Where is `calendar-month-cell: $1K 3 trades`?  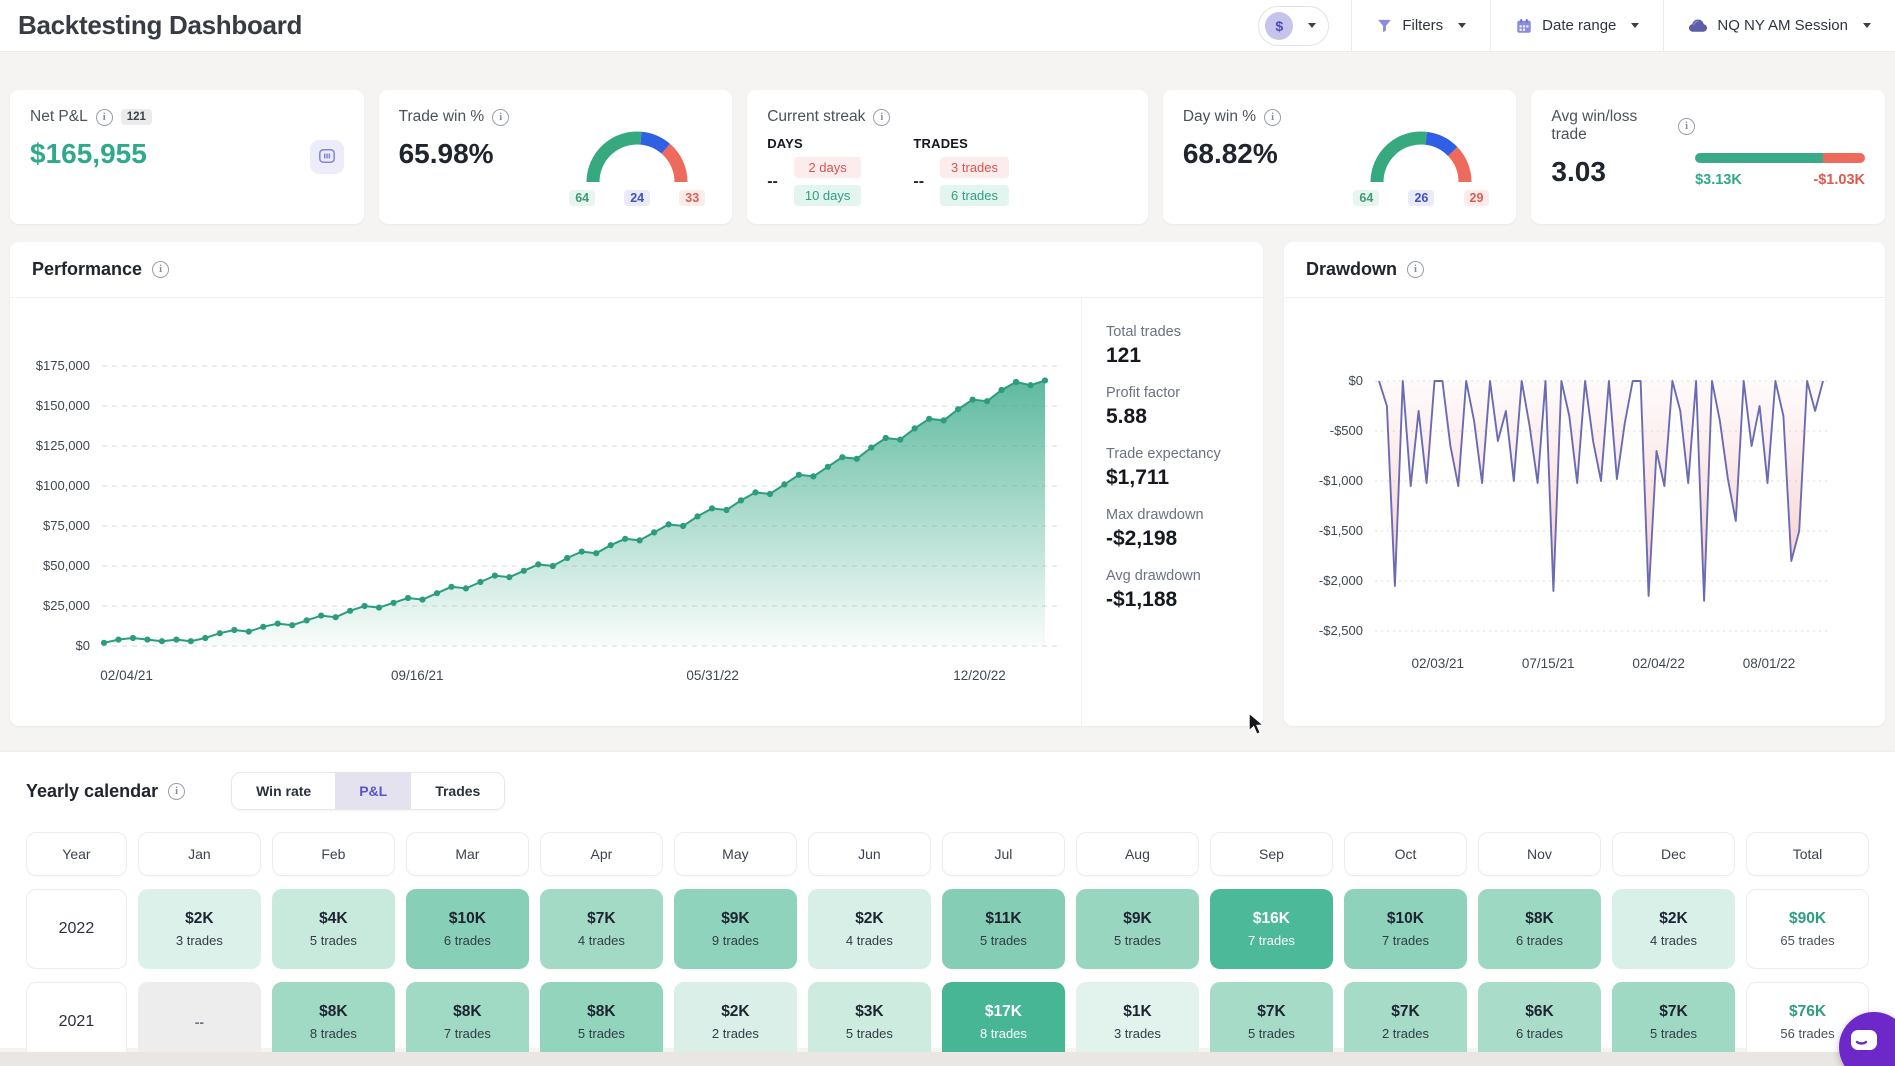
calendar-month-cell: $1K 3 trades is located at coordinates (1137, 1022).